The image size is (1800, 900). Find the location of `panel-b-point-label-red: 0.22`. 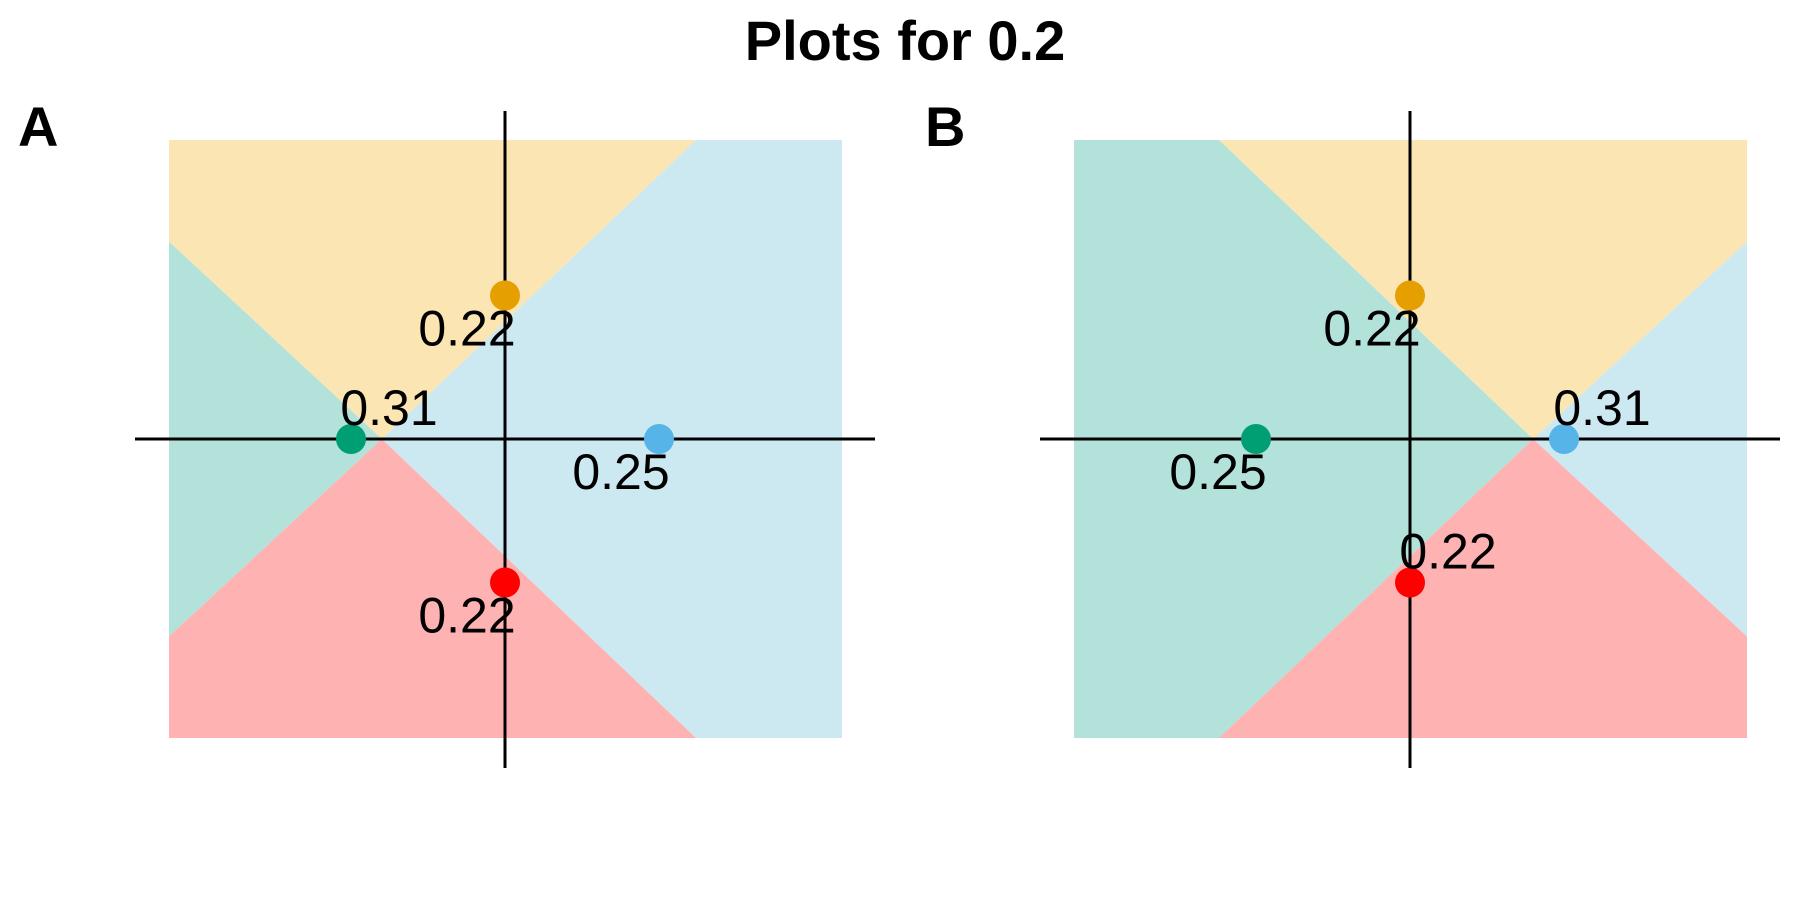

panel-b-point-label-red: 0.22 is located at coordinates (1447, 552).